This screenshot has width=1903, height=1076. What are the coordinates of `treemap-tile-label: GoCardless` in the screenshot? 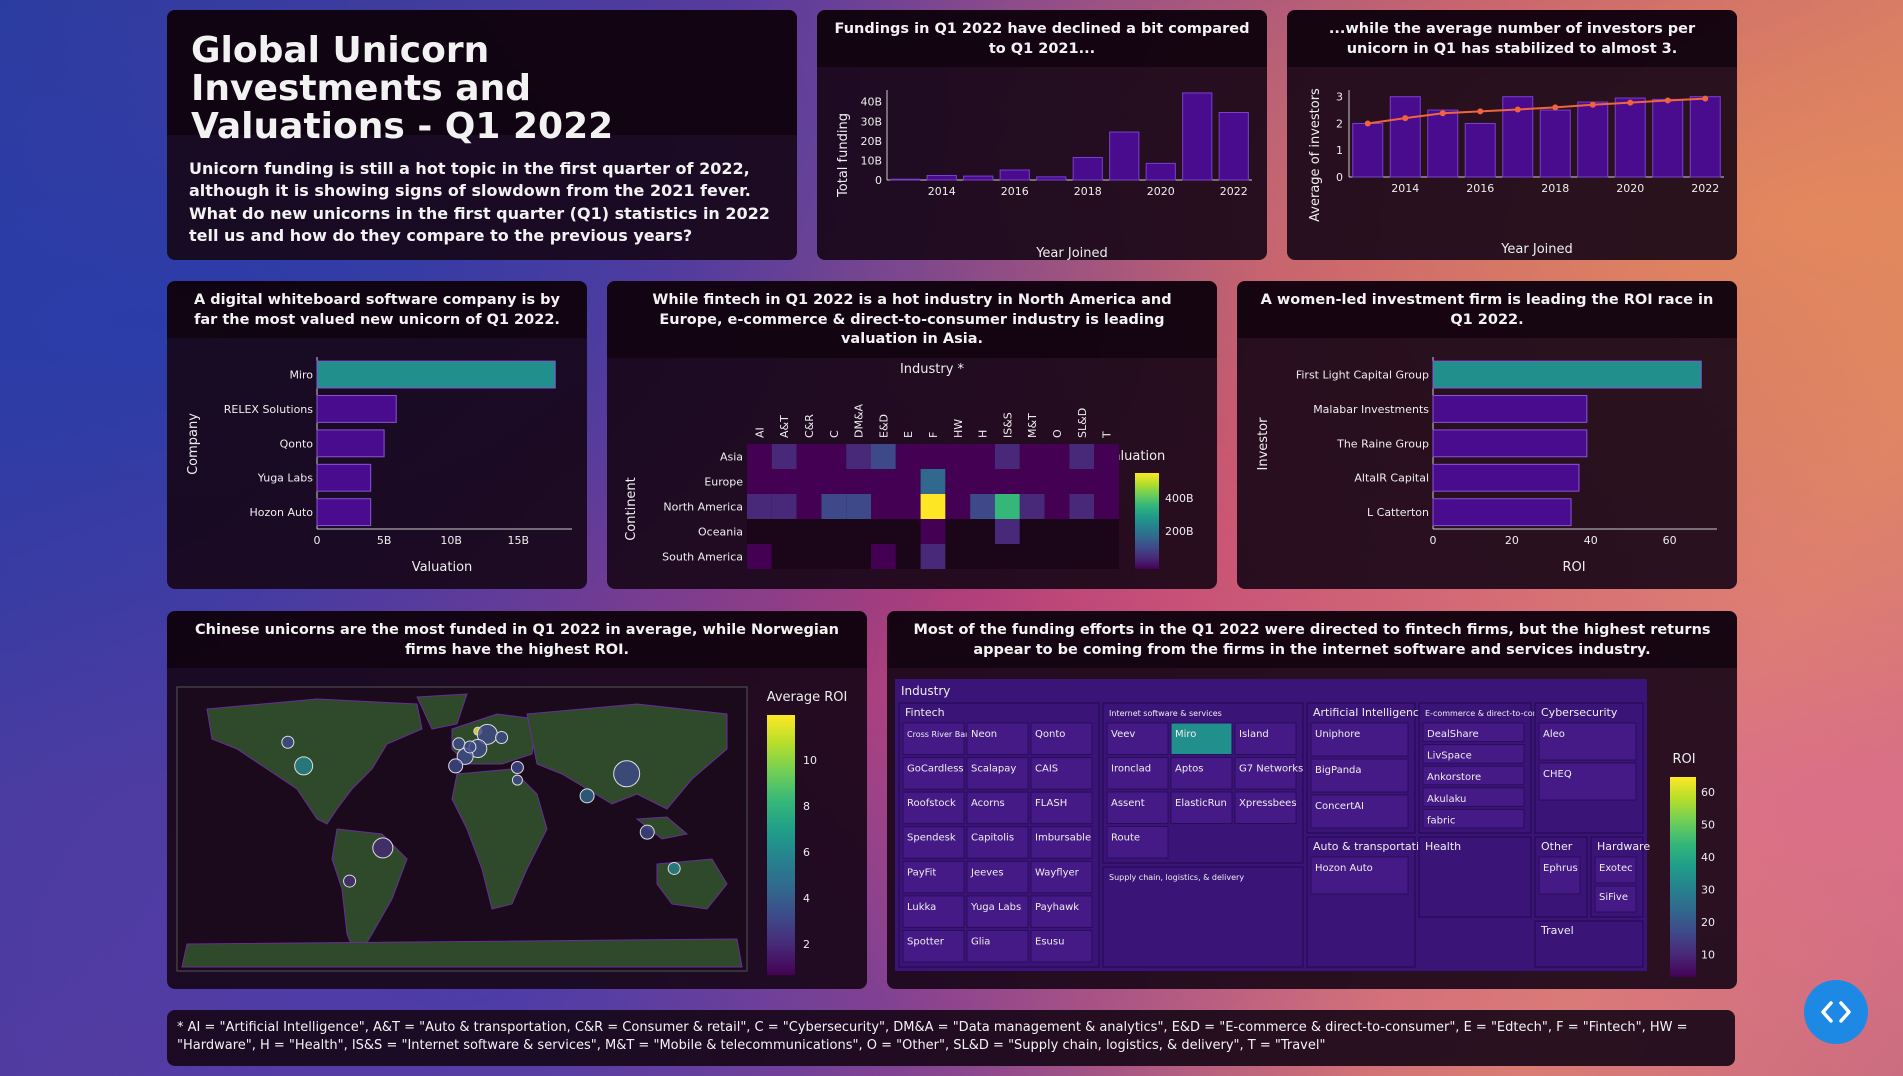 It's located at (935, 769).